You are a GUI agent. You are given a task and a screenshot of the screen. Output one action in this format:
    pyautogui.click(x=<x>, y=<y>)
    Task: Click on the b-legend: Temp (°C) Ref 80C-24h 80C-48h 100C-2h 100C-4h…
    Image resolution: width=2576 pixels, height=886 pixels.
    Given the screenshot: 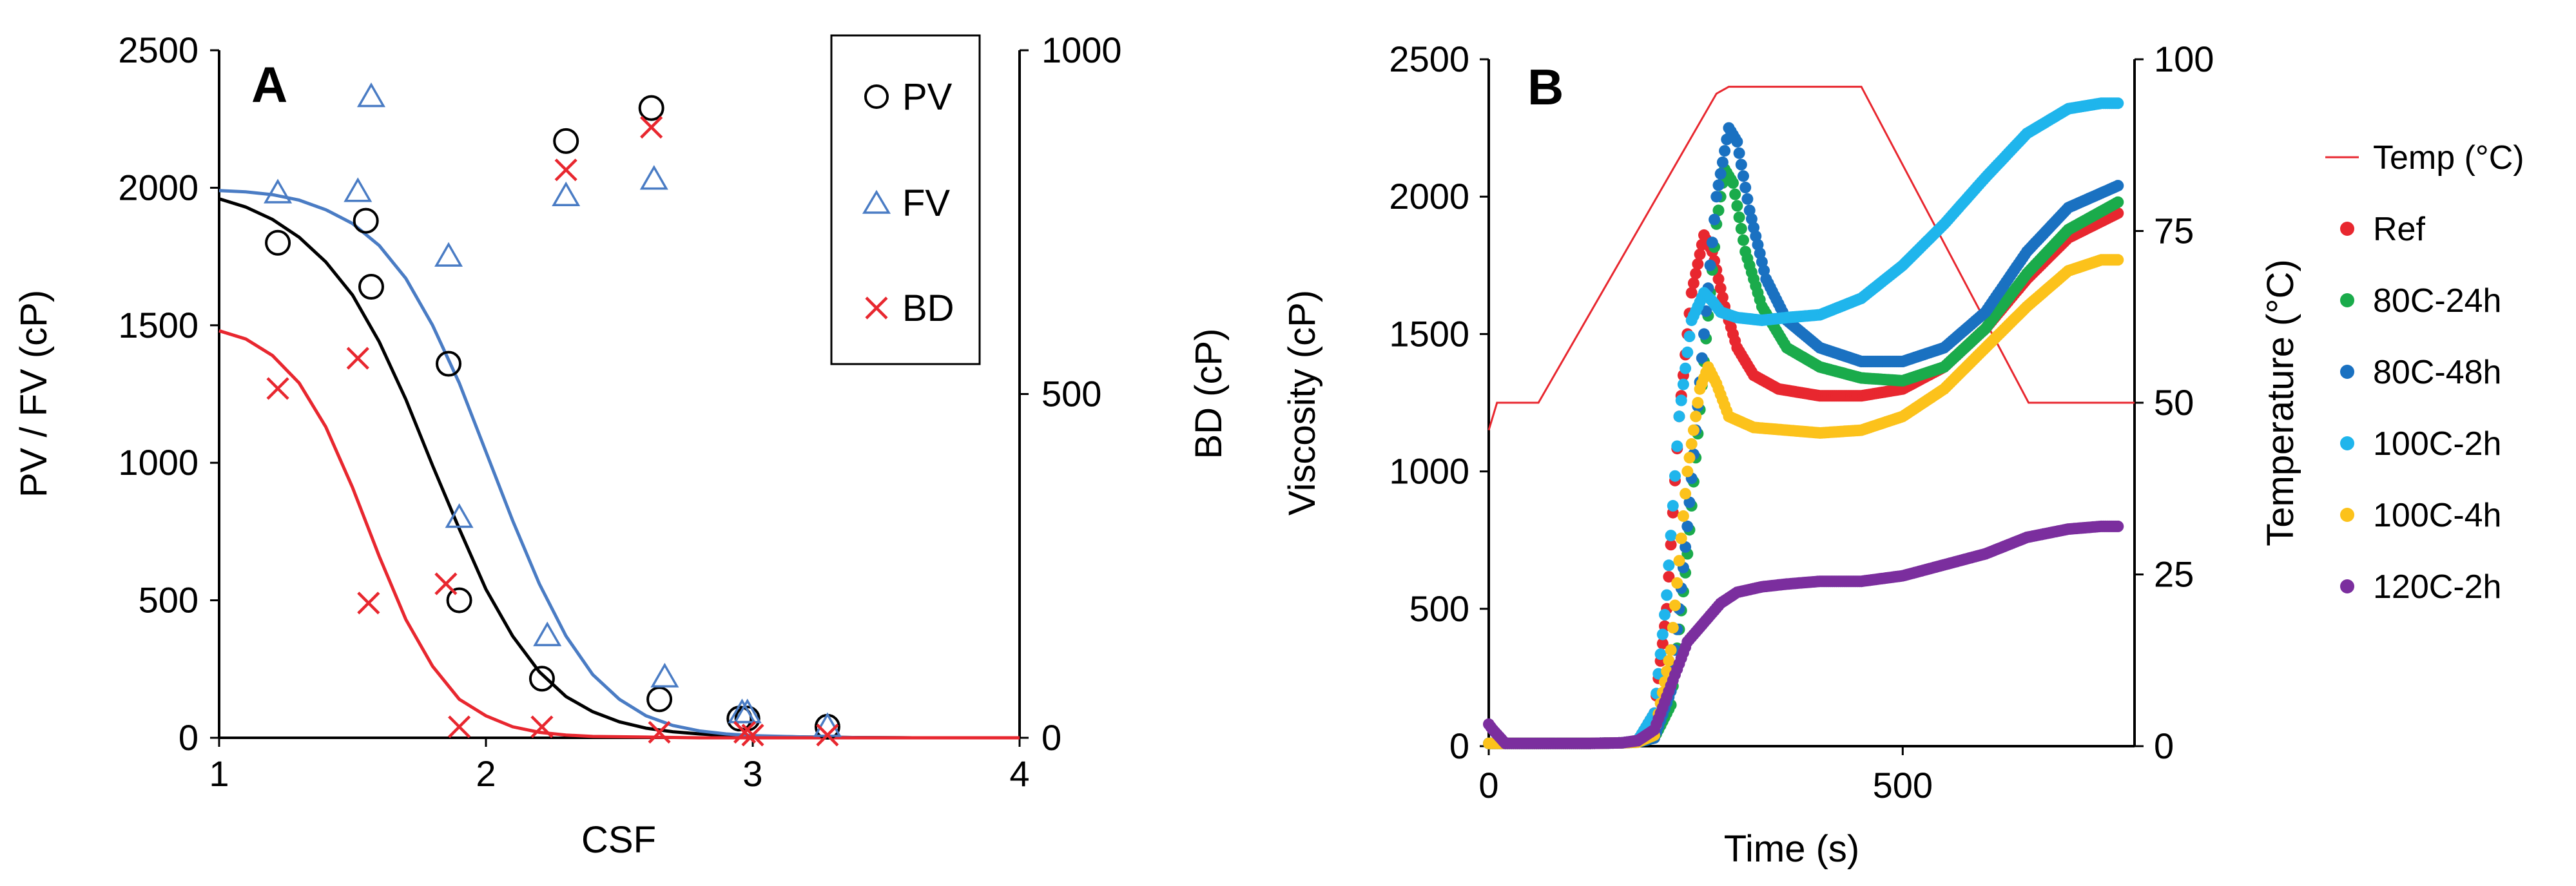 What is the action you would take?
    pyautogui.click(x=2424, y=372)
    